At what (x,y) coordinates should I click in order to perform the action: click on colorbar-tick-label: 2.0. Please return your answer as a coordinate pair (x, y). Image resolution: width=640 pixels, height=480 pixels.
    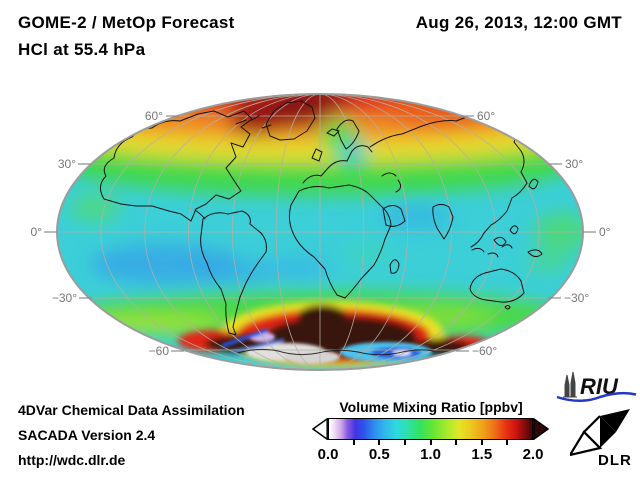
    Looking at the image, I should click on (533, 454).